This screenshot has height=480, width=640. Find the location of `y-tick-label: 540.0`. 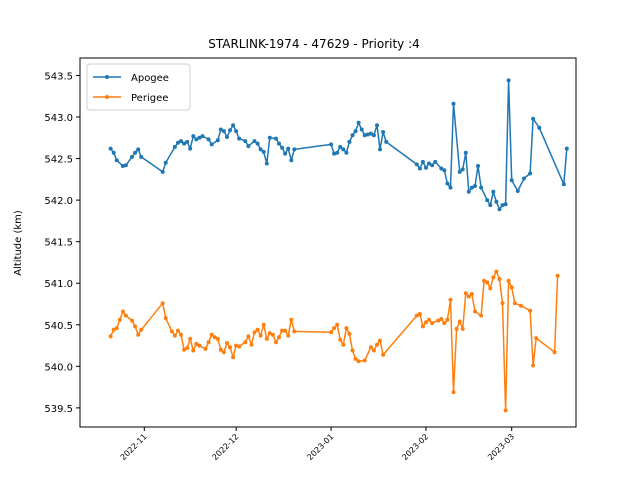

y-tick-label: 540.0 is located at coordinates (58, 367).